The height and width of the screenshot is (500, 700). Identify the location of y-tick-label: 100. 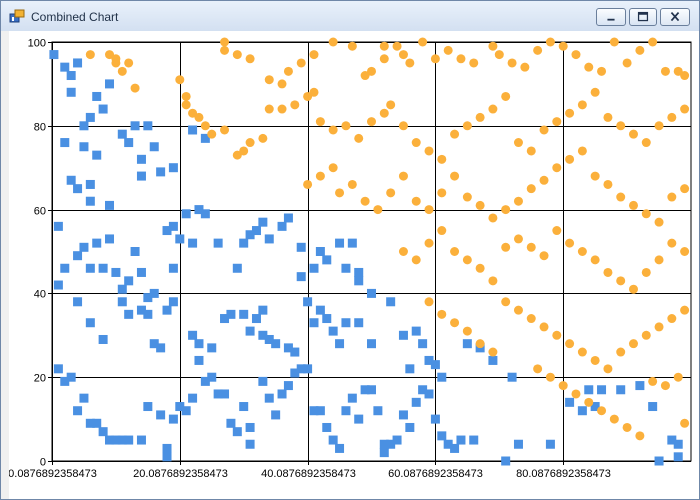
(37, 44).